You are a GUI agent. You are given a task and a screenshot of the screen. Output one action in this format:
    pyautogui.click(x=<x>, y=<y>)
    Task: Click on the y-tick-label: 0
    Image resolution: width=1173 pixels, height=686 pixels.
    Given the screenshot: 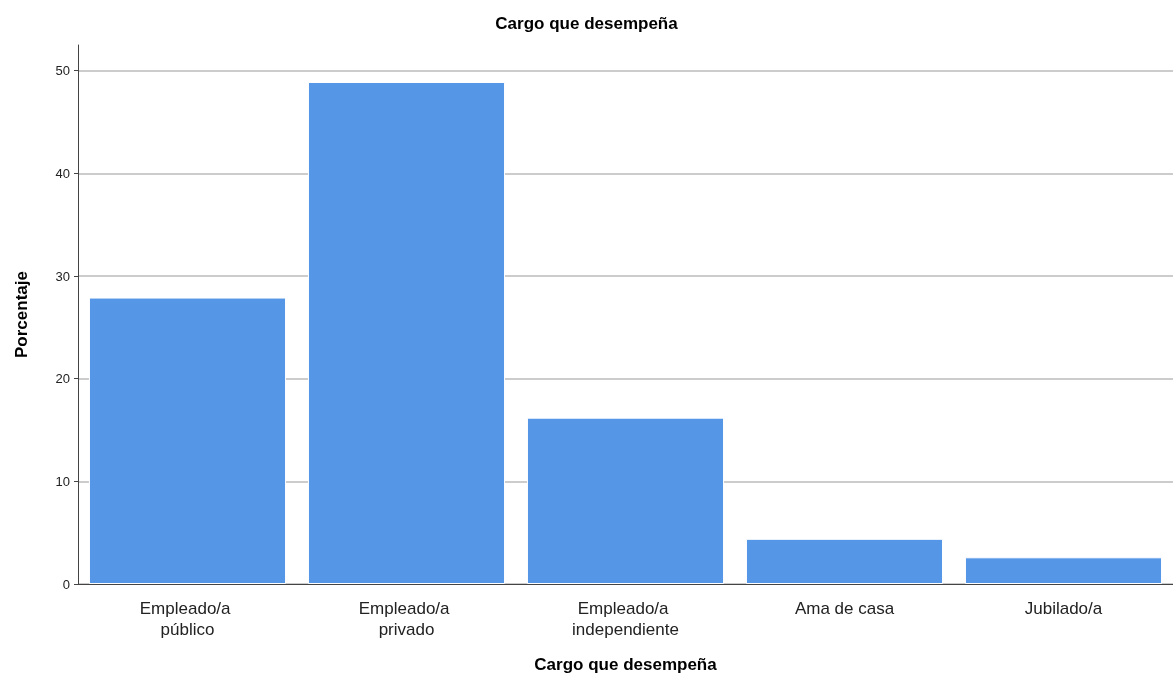 What is the action you would take?
    pyautogui.click(x=66, y=584)
    